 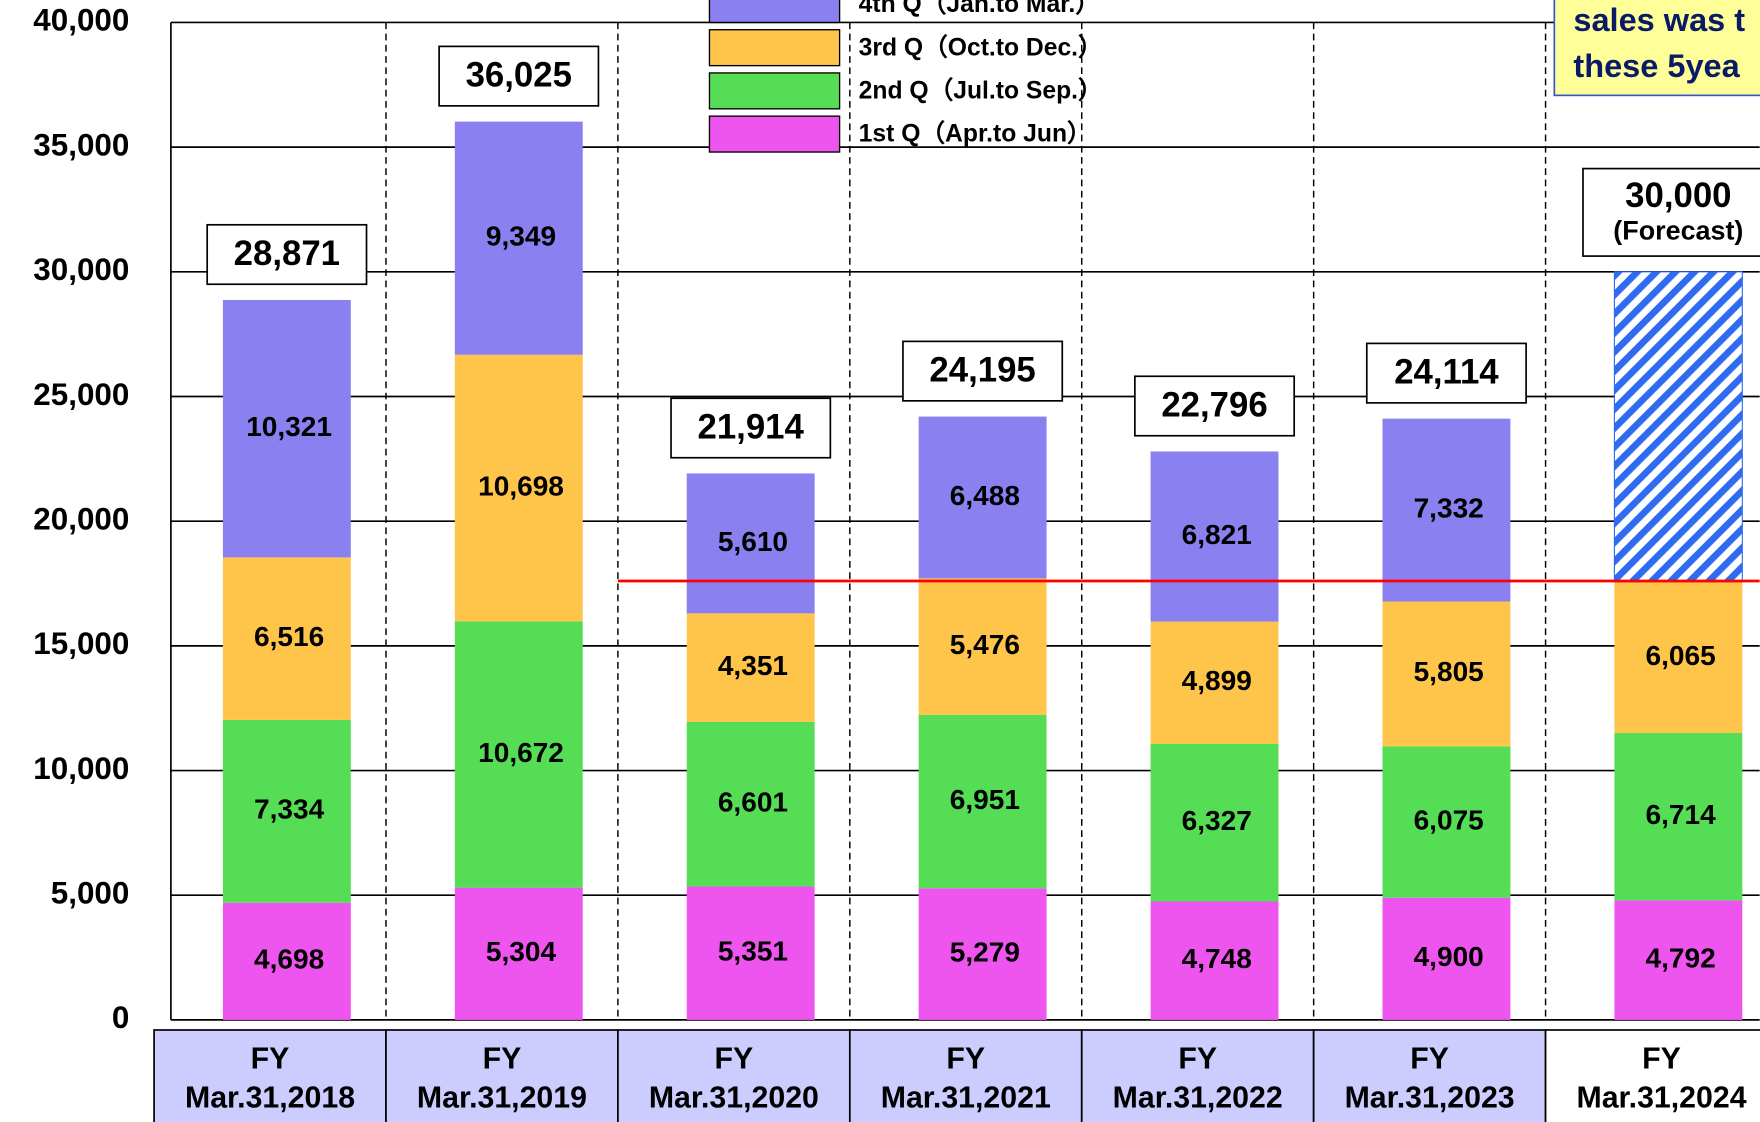 I want to click on data-label: 7,332, so click(x=1449, y=507).